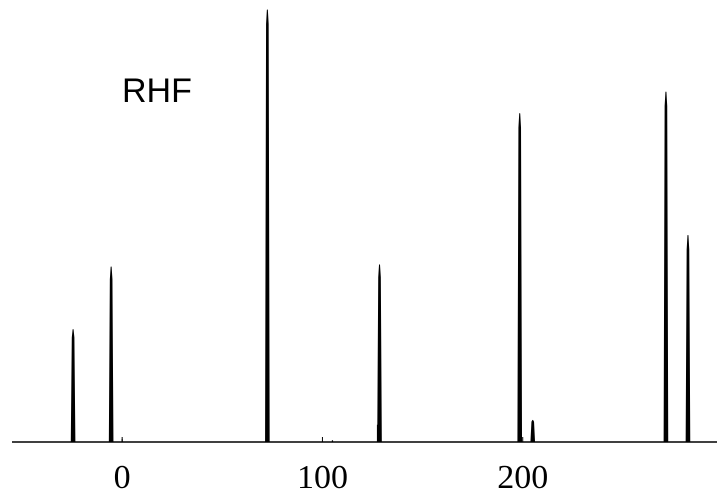 This screenshot has height=497, width=717. What do you see at coordinates (157, 91) in the screenshot?
I see `series-annotation: RHF` at bounding box center [157, 91].